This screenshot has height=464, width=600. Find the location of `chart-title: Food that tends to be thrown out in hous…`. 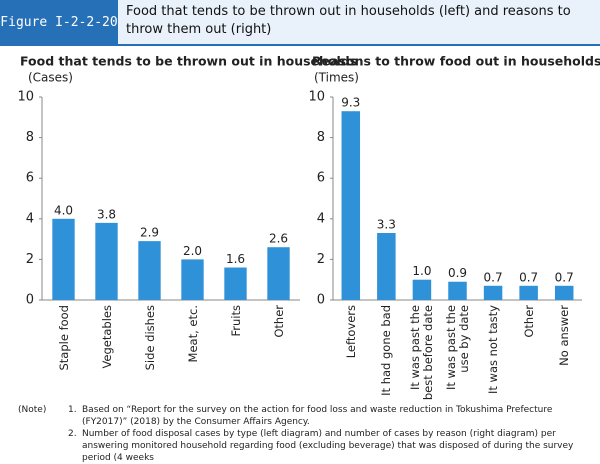

chart-title: Food that tends to be thrown out in hous… is located at coordinates (188, 61).